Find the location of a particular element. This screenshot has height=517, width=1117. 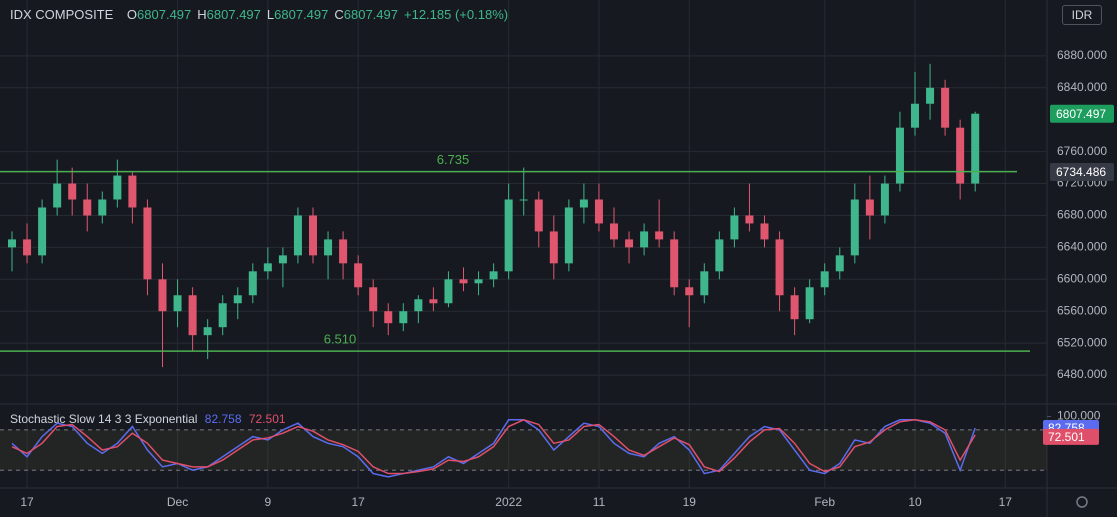

indicator-band is located at coordinates (523, 450).